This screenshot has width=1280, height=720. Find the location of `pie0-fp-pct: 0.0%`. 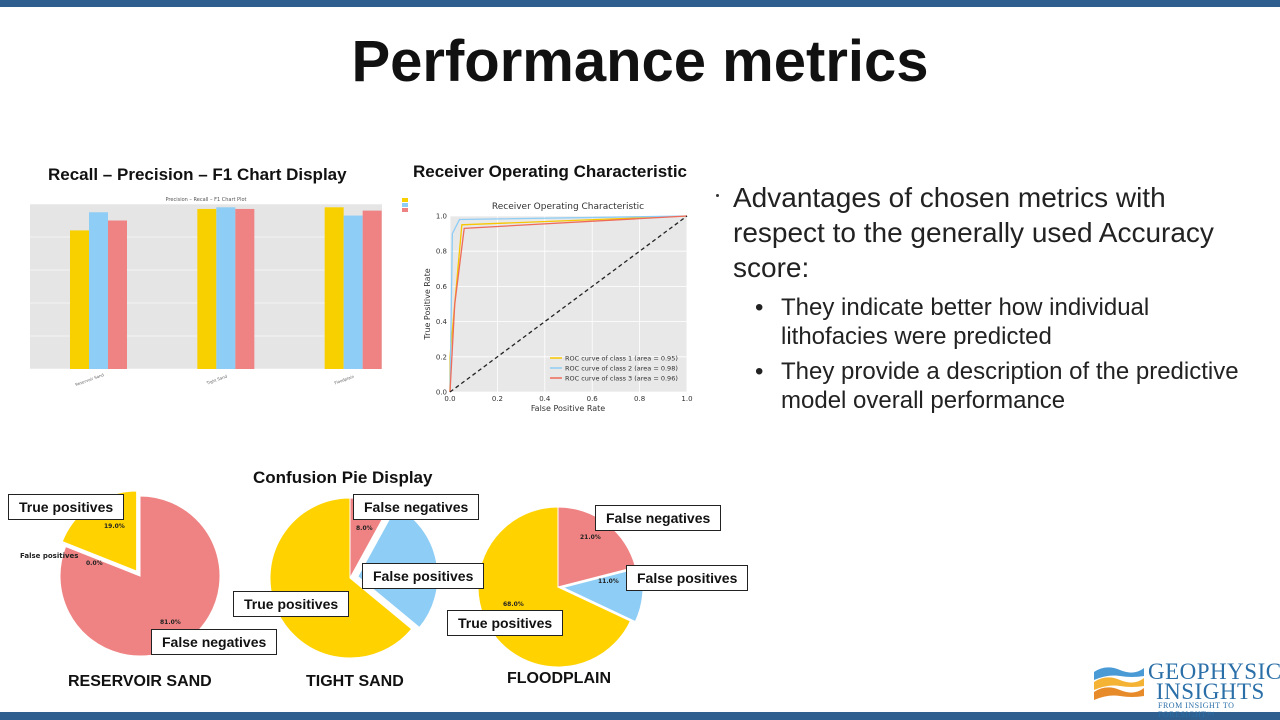

pie0-fp-pct: 0.0% is located at coordinates (94, 563).